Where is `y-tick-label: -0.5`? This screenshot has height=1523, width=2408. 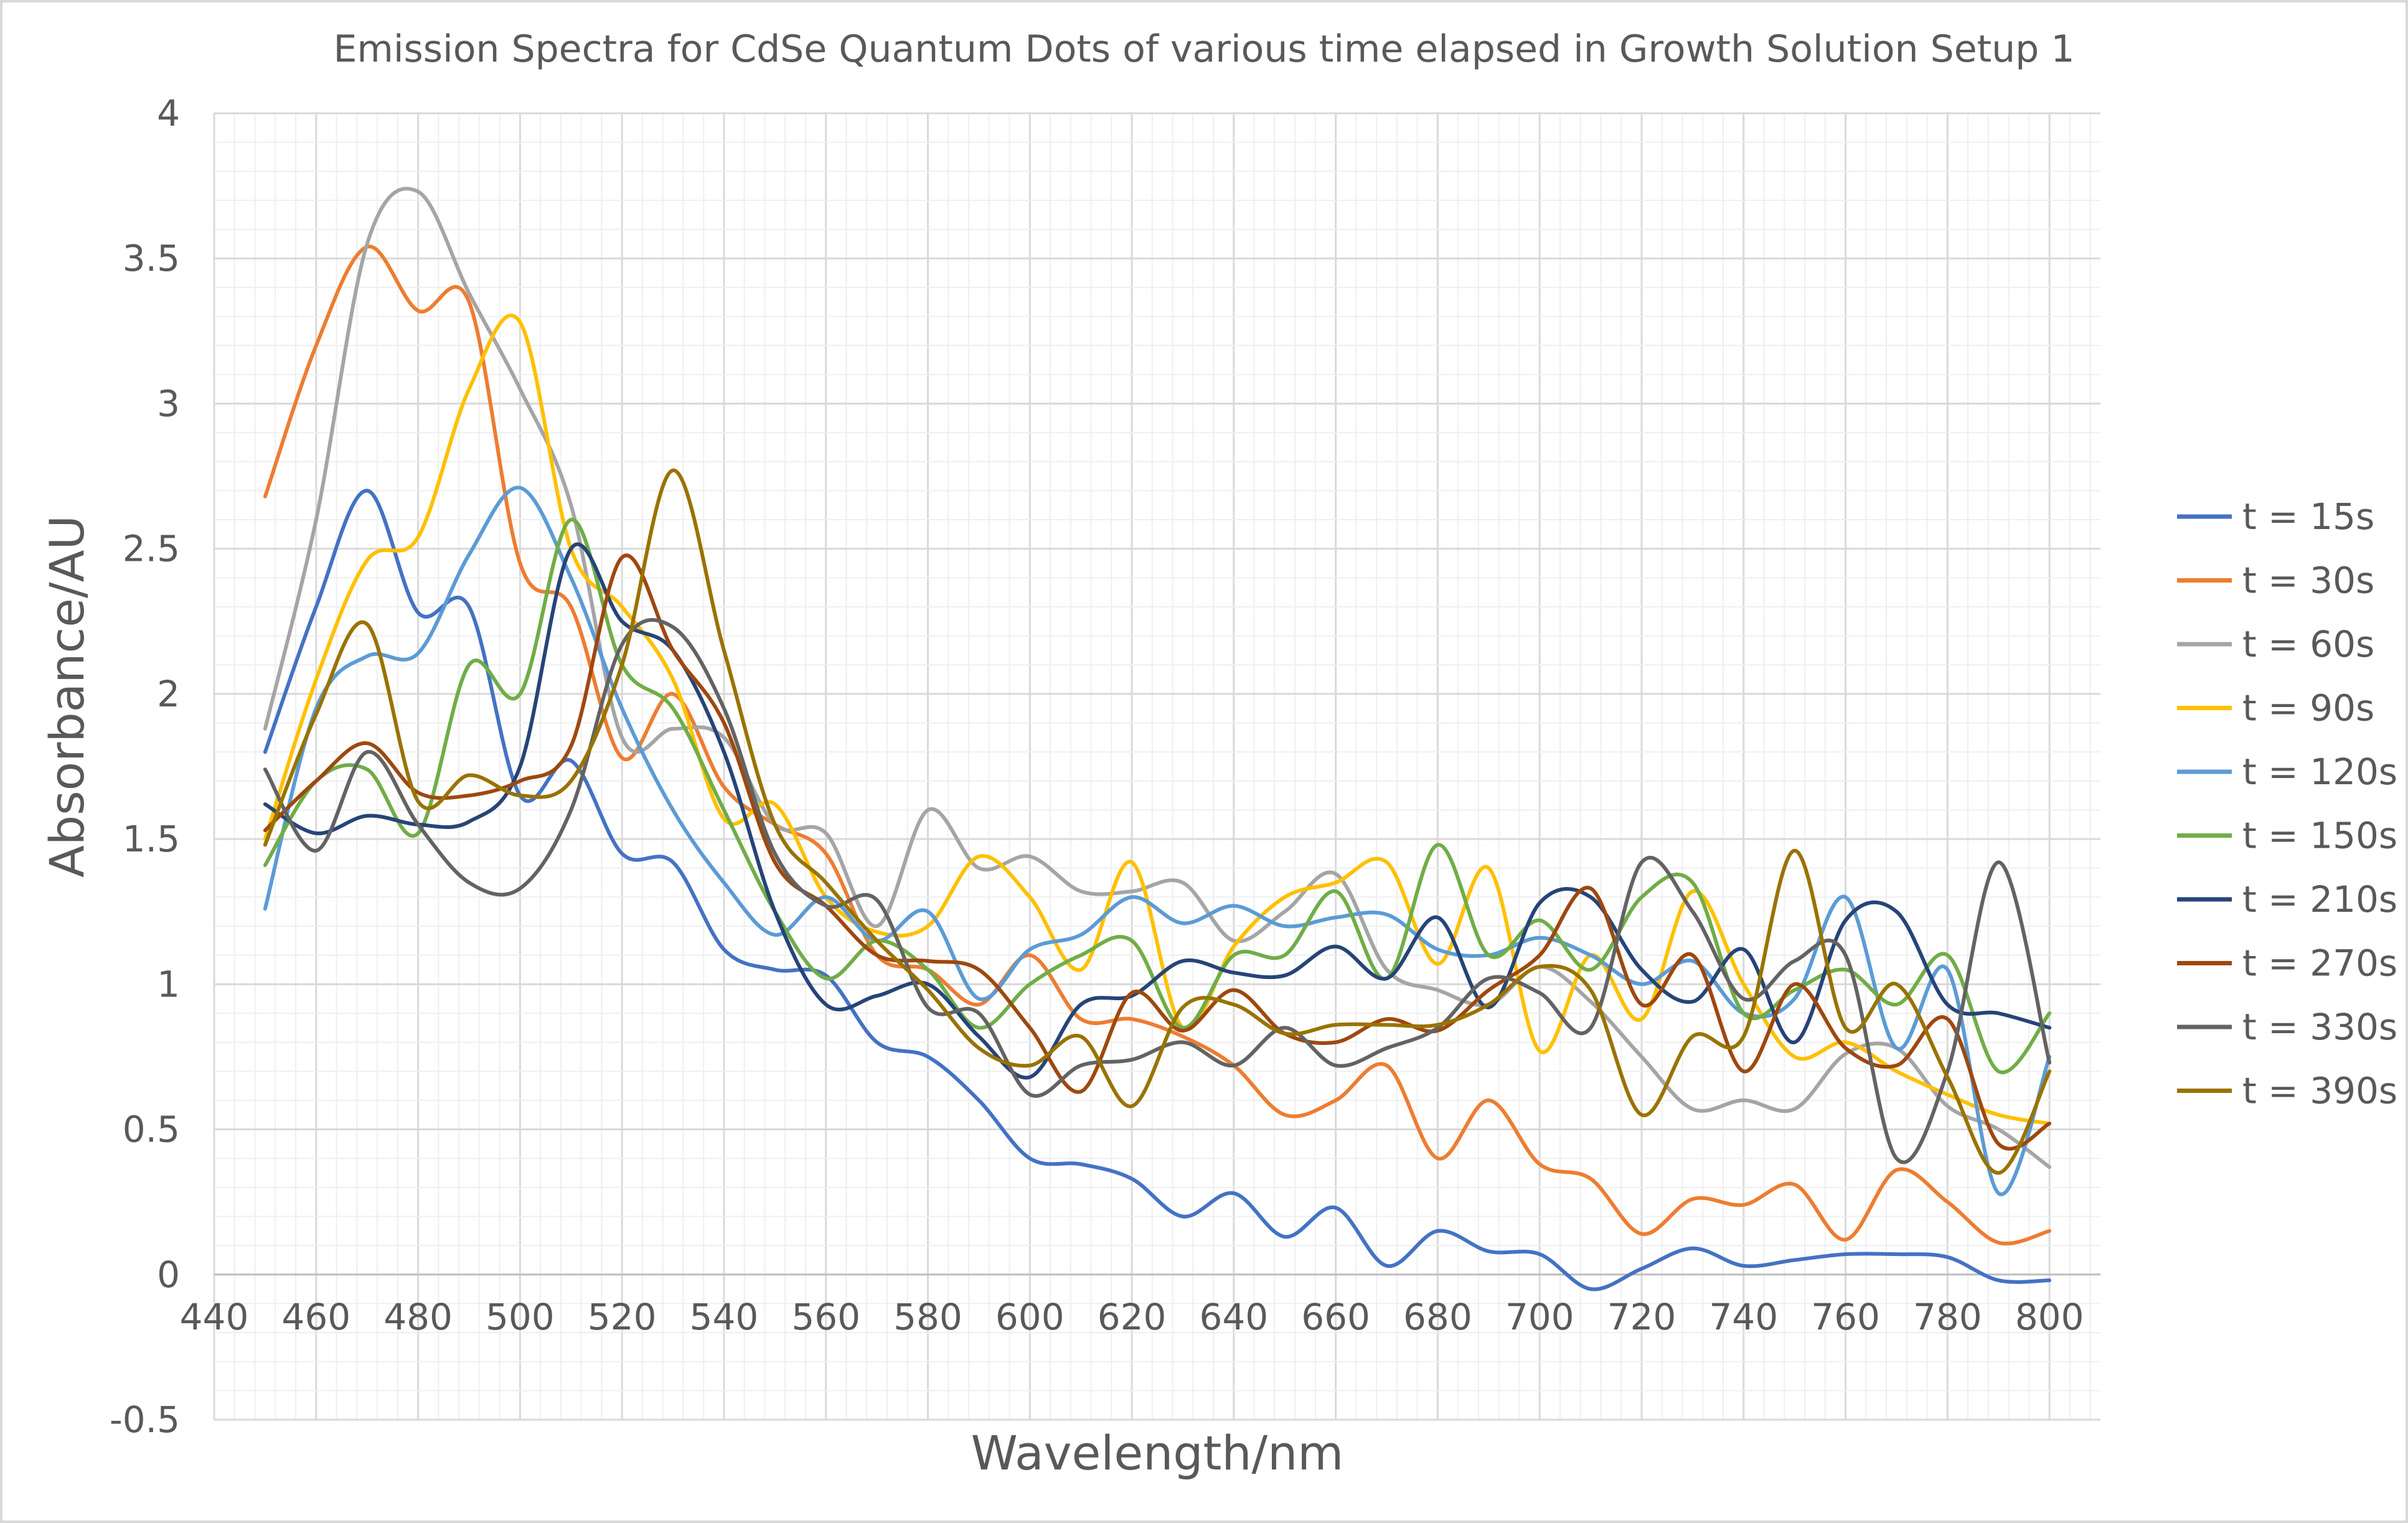
y-tick-label: -0.5 is located at coordinates (145, 1420).